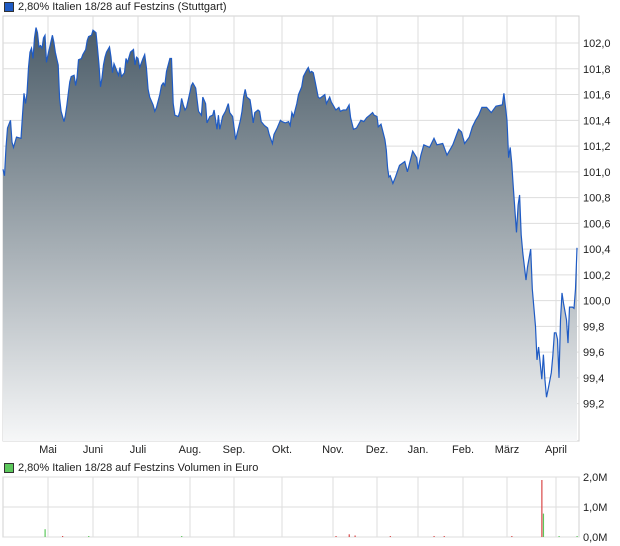 The image size is (620, 546). What do you see at coordinates (597, 173) in the screenshot?
I see `price-y-tick-label: 101,0` at bounding box center [597, 173].